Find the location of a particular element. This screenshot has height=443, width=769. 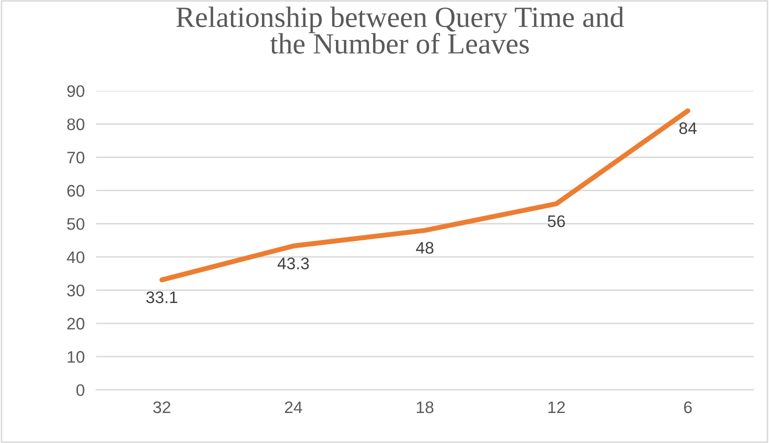

data-label: 56 is located at coordinates (556, 221).